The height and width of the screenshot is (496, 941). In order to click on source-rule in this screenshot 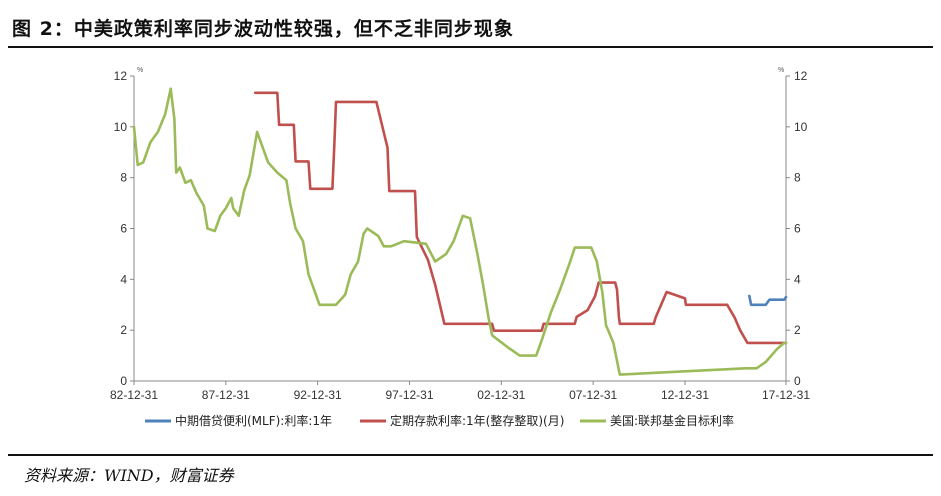, I will do `click(470, 455)`.